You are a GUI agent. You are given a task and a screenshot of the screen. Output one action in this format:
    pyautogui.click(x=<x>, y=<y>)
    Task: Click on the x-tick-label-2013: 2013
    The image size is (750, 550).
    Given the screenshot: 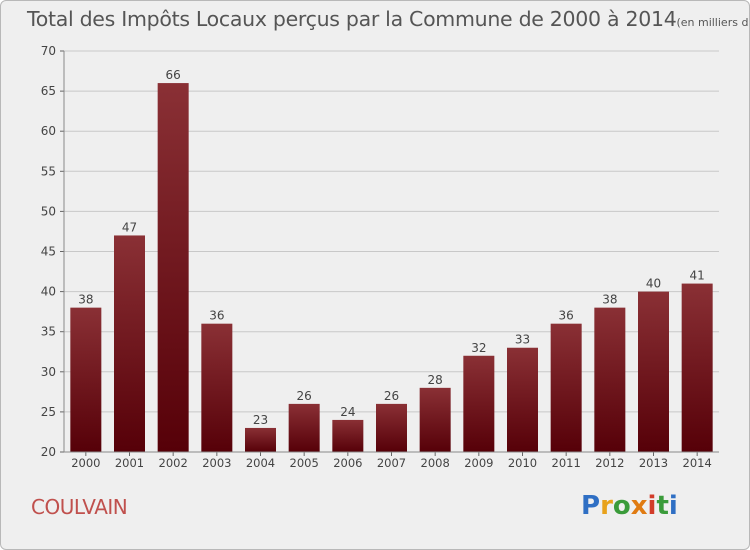 What is the action you would take?
    pyautogui.click(x=653, y=463)
    